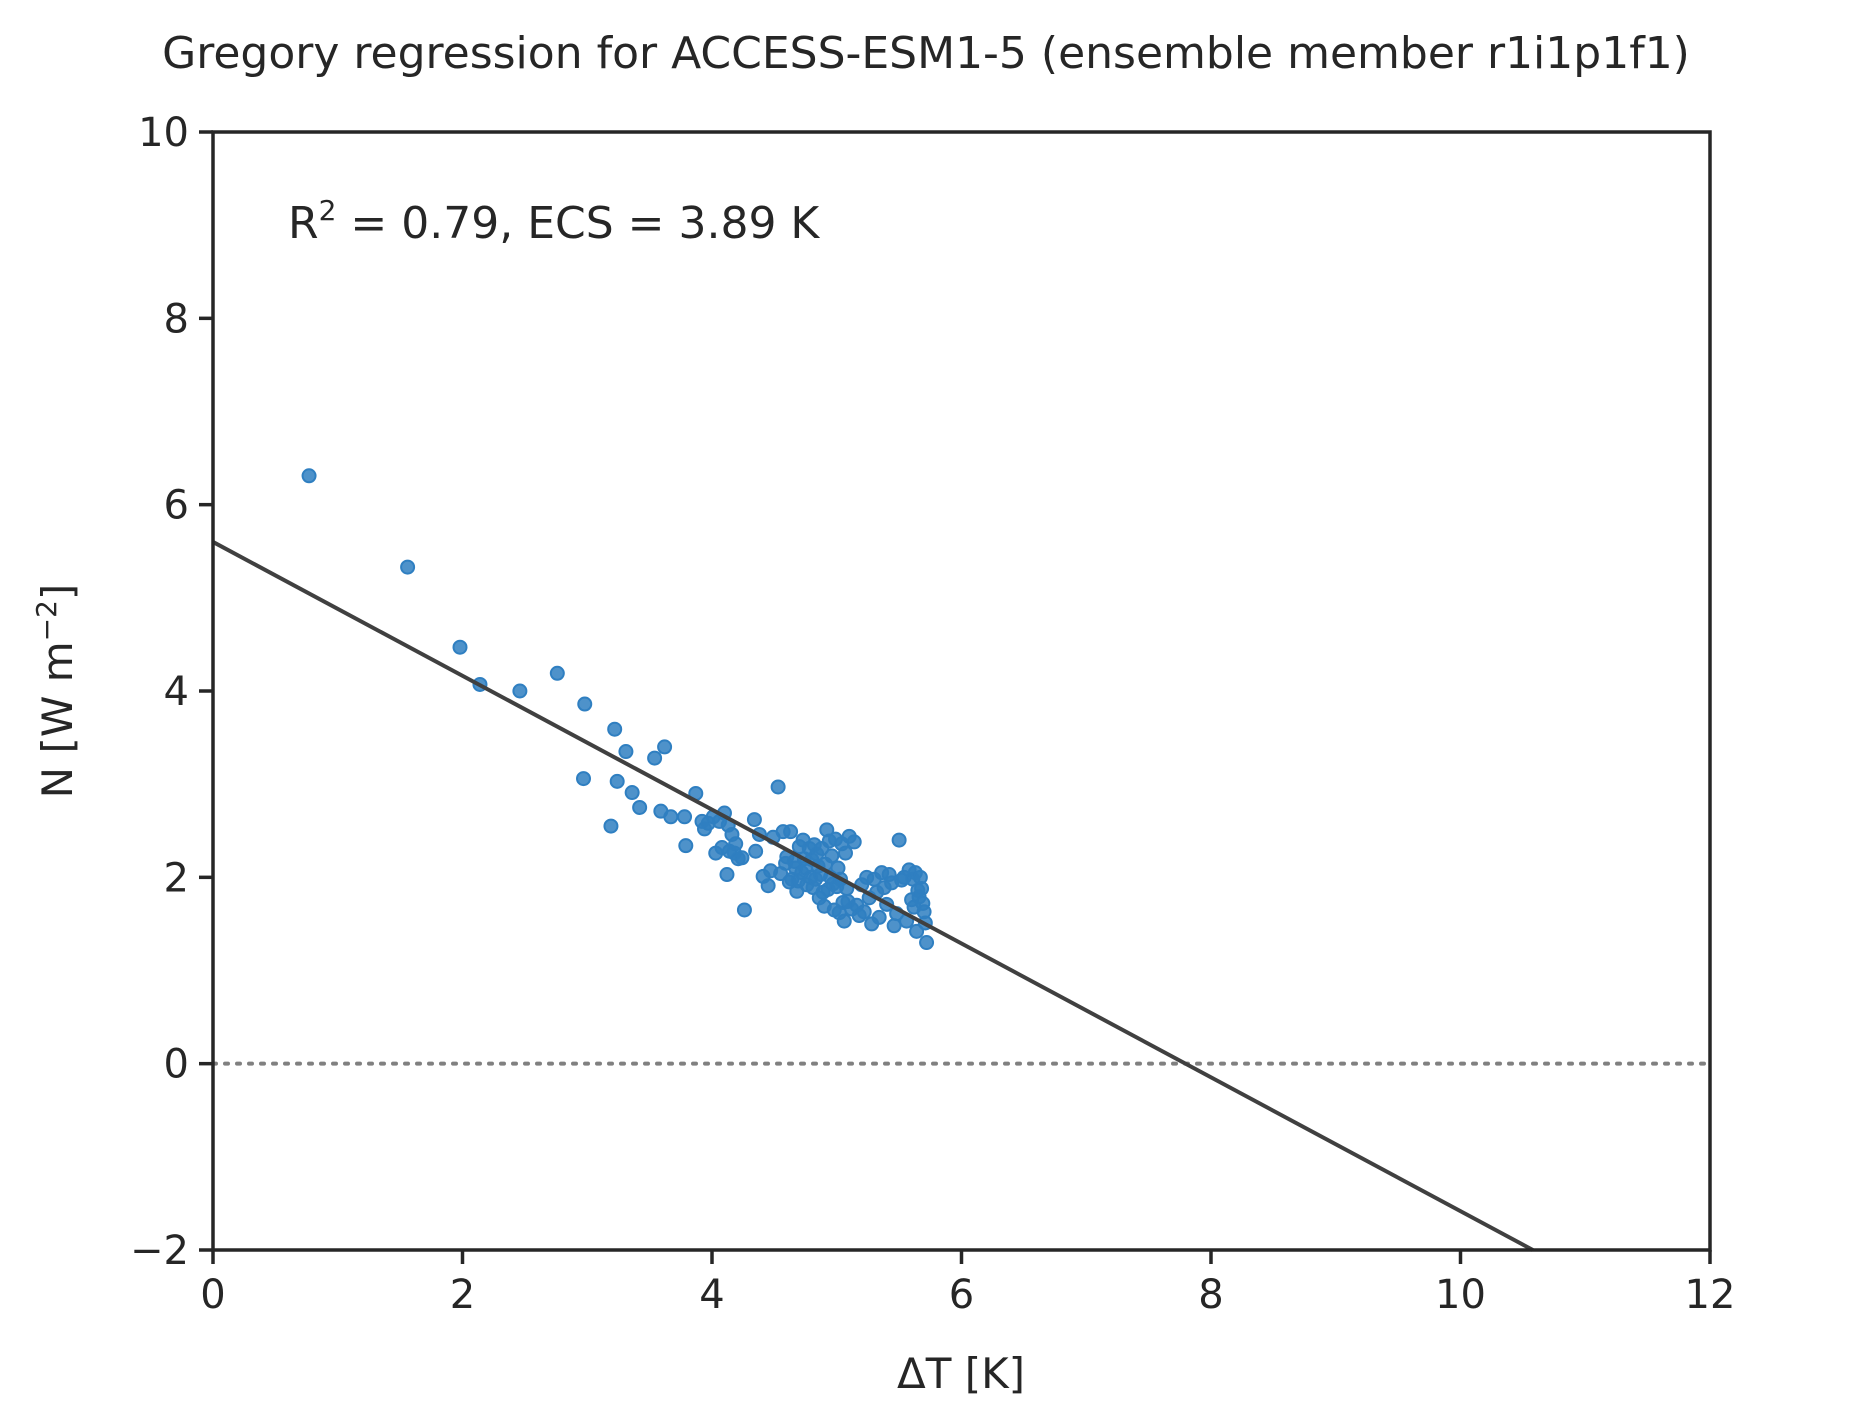 This screenshot has height=1418, width=1852. What do you see at coordinates (46, 620) in the screenshot?
I see `y-label-superscript: −2` at bounding box center [46, 620].